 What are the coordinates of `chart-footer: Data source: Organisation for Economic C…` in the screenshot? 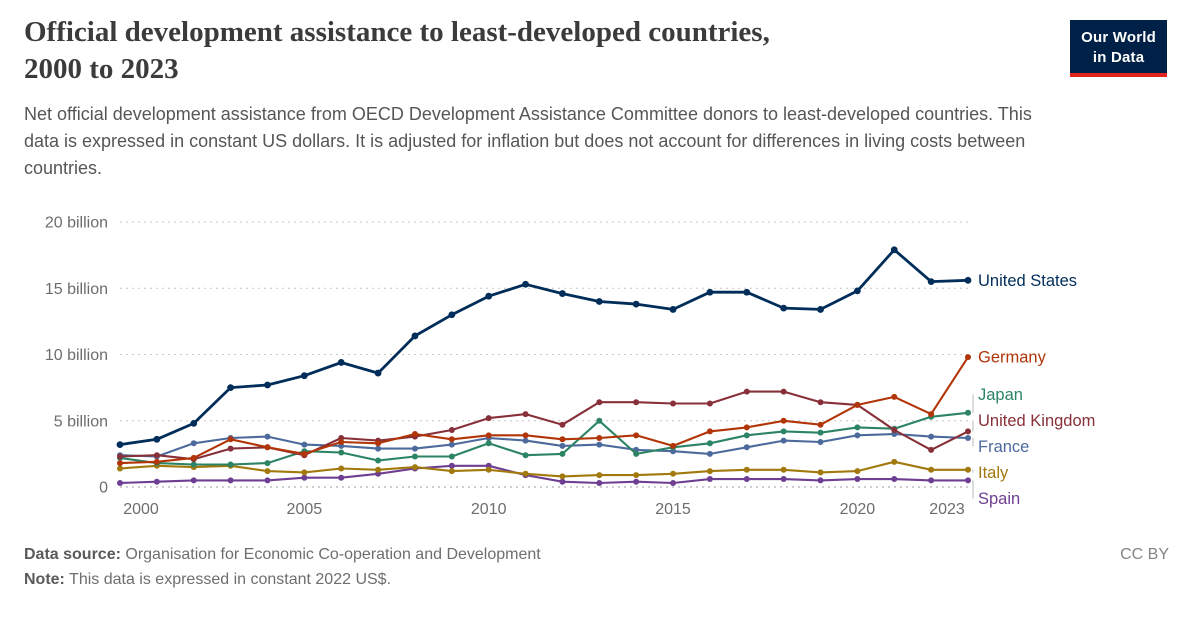 It's located at (596, 567).